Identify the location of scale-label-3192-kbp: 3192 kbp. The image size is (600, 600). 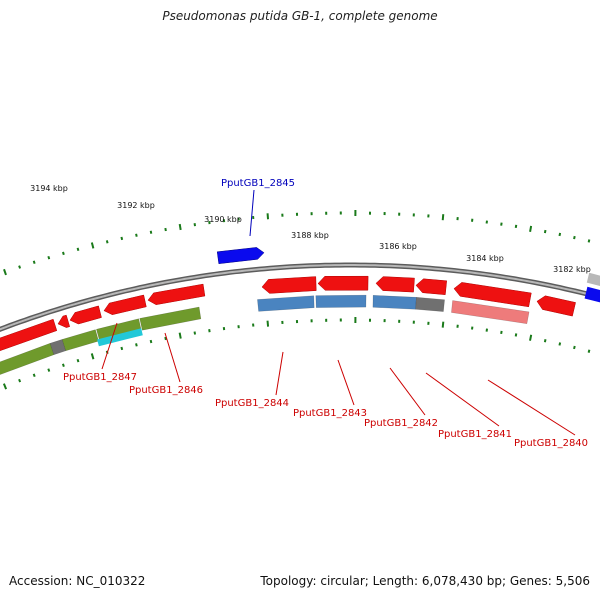
(136, 205).